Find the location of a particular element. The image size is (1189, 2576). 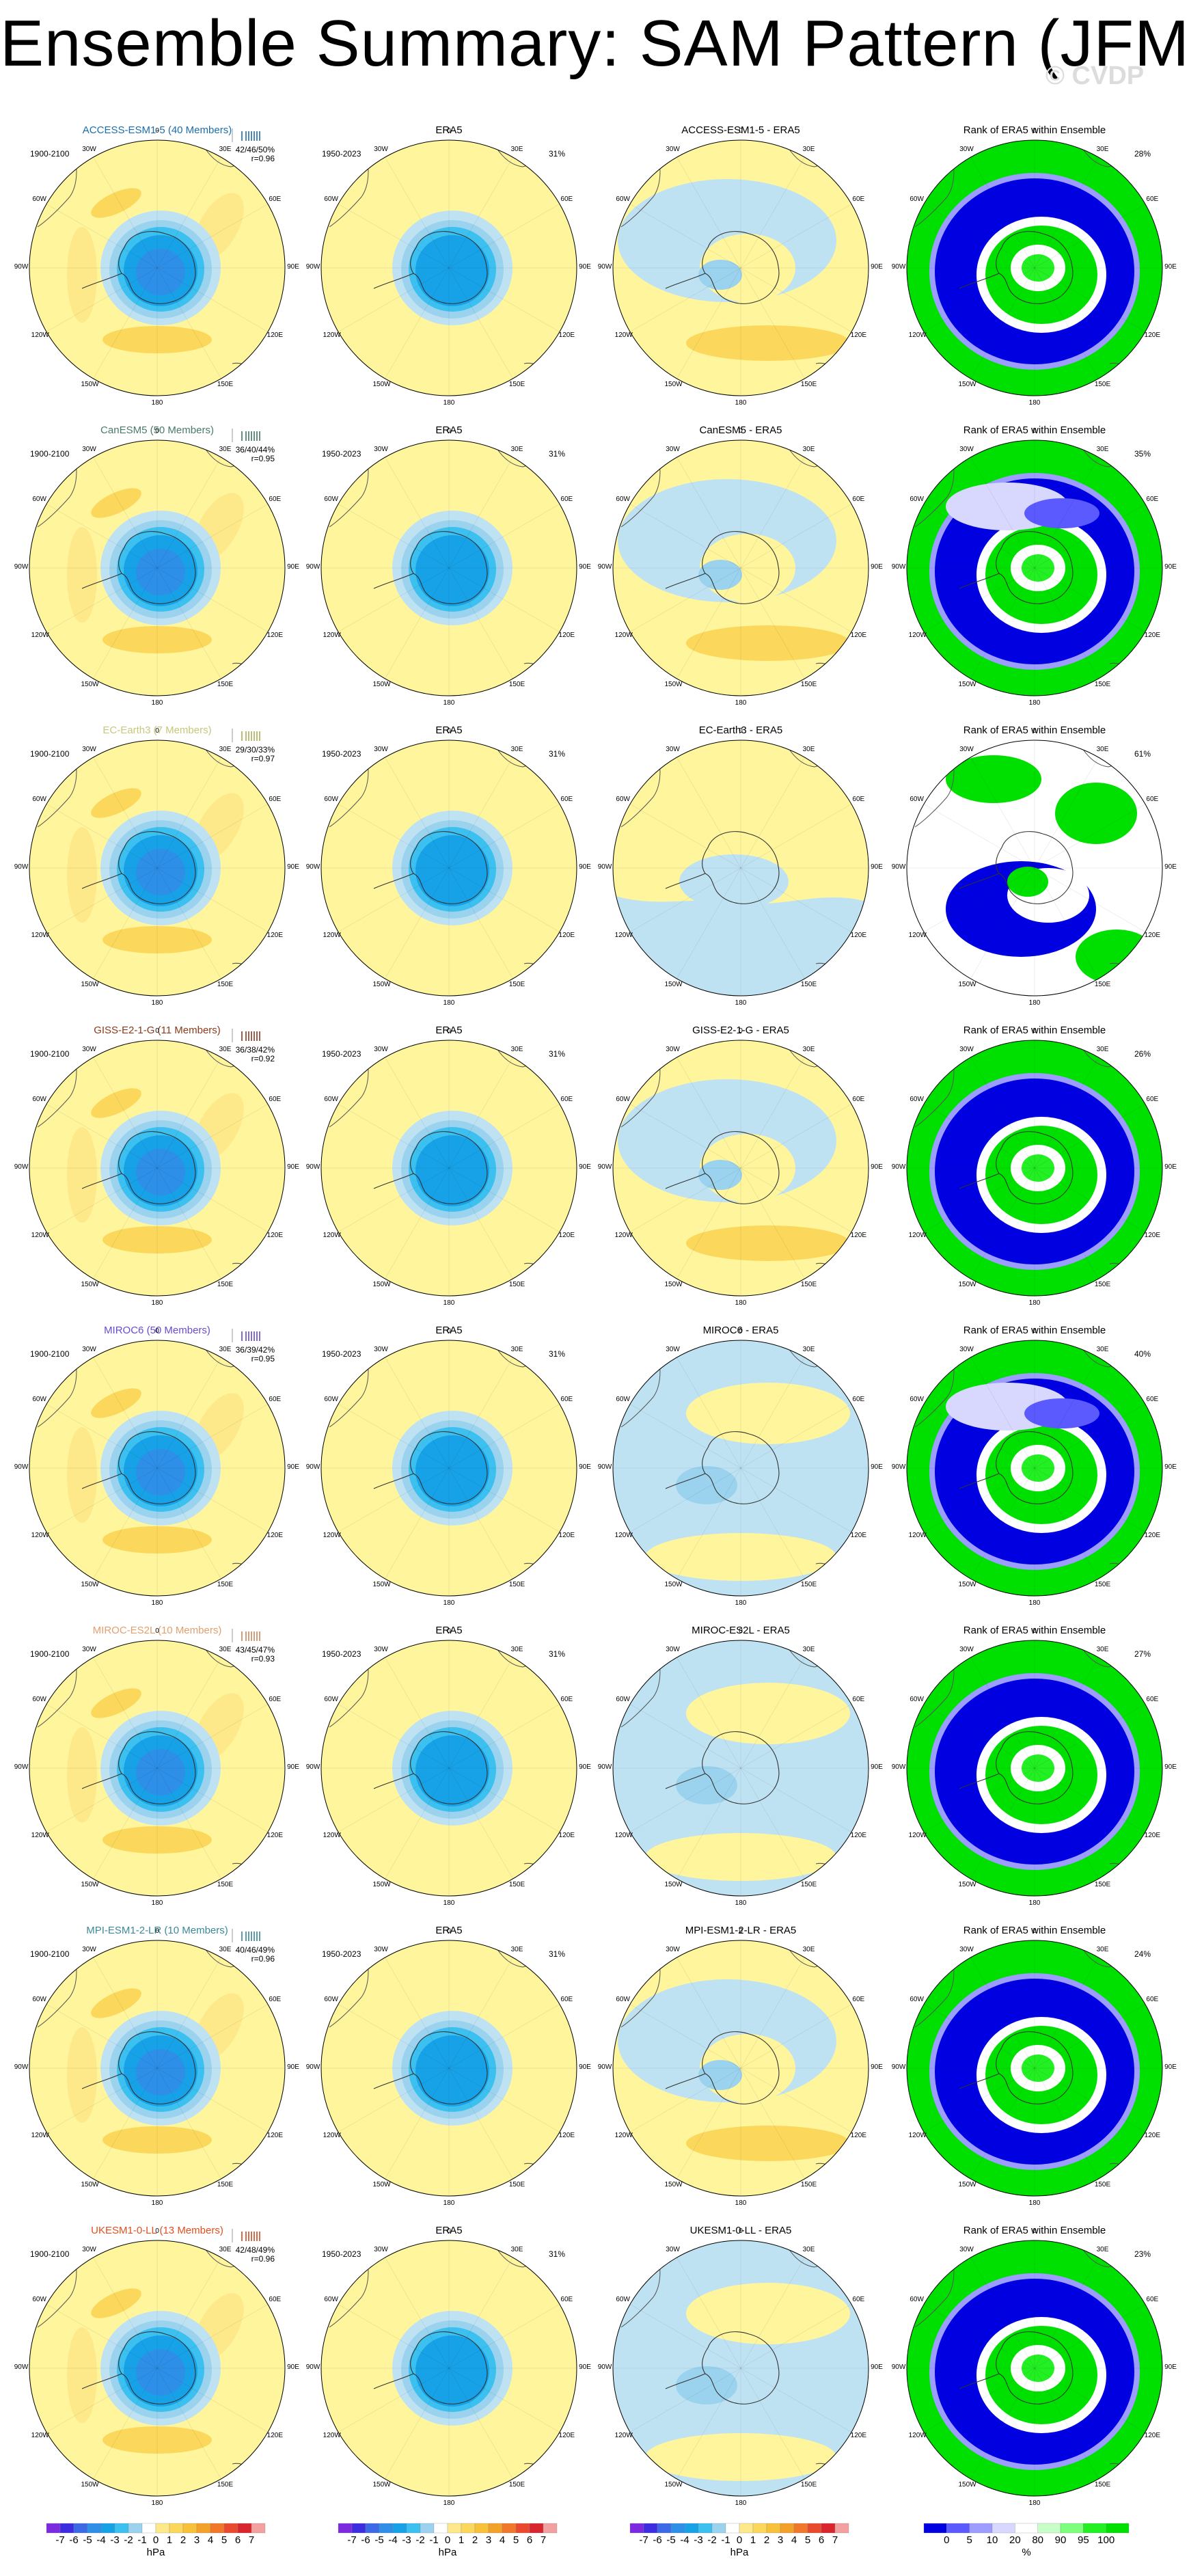

longitude-label: 30E is located at coordinates (809, 449).